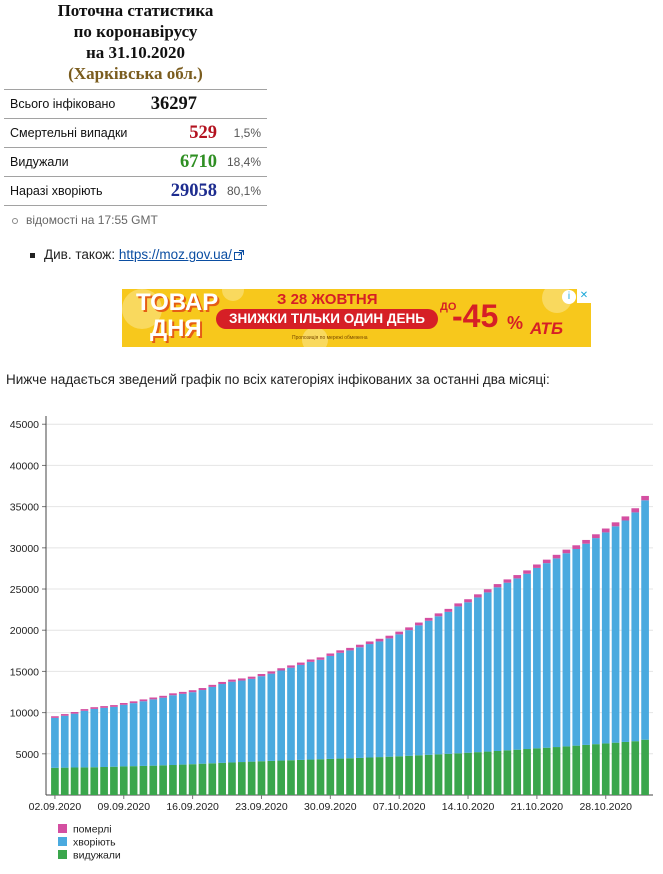 The height and width of the screenshot is (874, 663). I want to click on stats-row-total: Всього інфіковано 36297, so click(135, 104).